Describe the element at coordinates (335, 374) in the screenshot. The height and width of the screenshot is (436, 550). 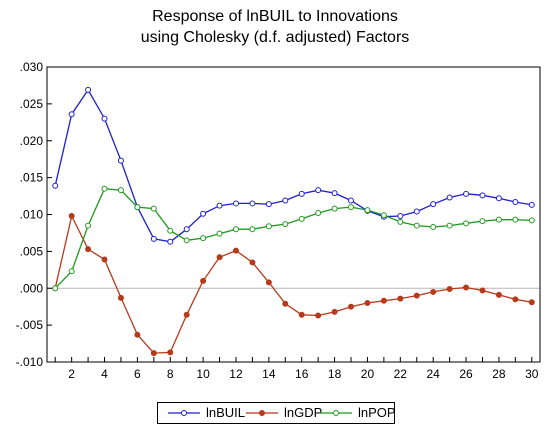
I see `x-tick-label: 18` at that location.